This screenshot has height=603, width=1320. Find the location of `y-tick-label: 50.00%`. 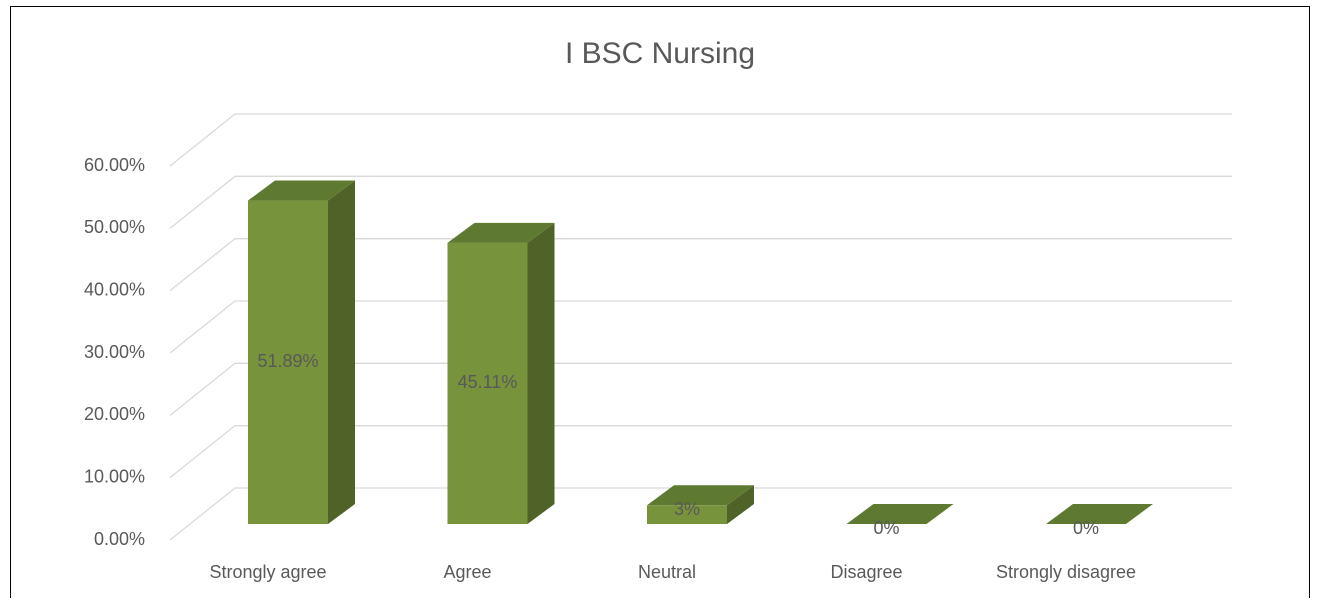

y-tick-label: 50.00% is located at coordinates (114, 227).